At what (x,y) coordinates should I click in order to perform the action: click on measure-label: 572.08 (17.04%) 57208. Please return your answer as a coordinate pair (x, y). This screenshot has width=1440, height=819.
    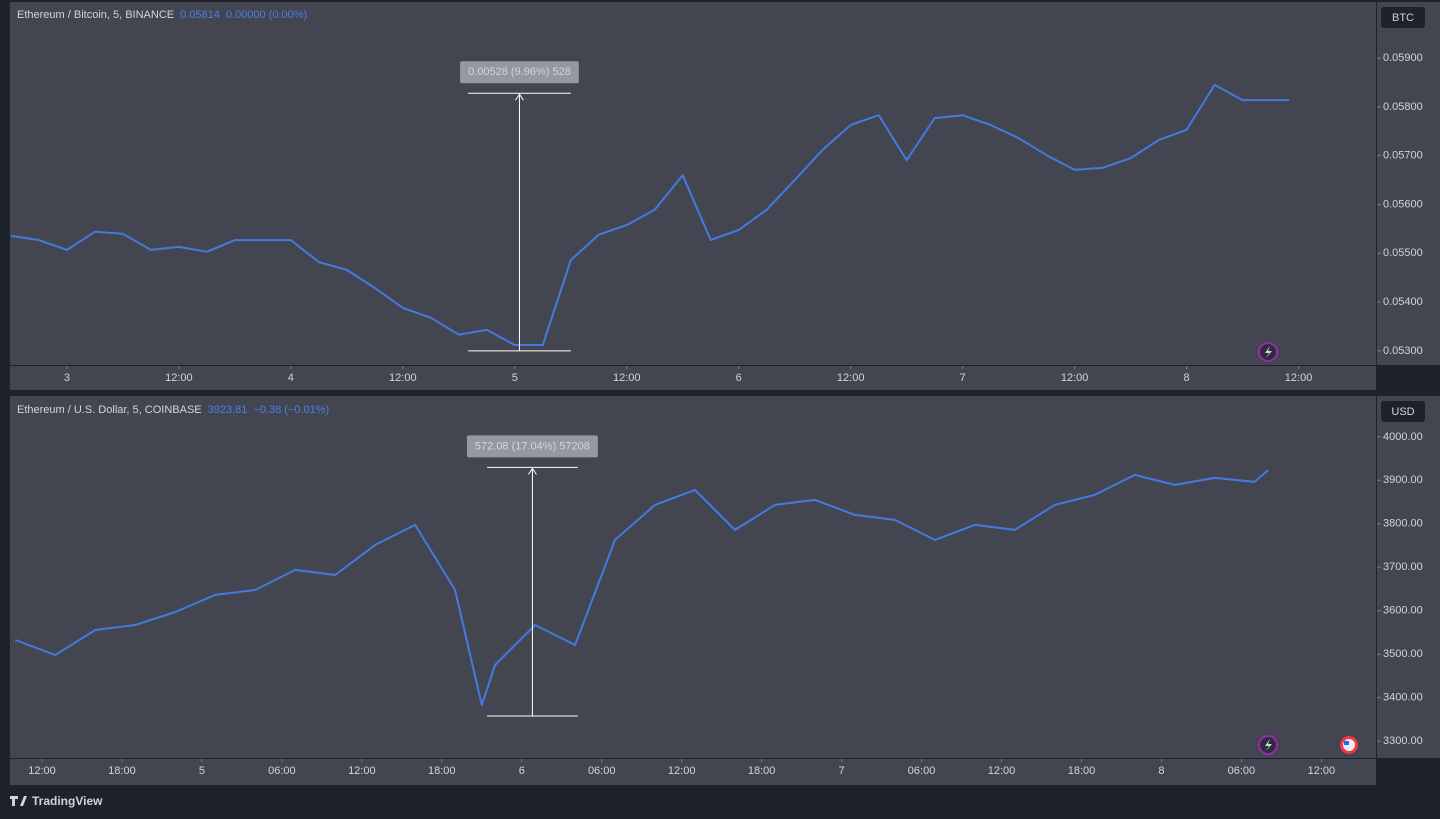
    Looking at the image, I should click on (532, 446).